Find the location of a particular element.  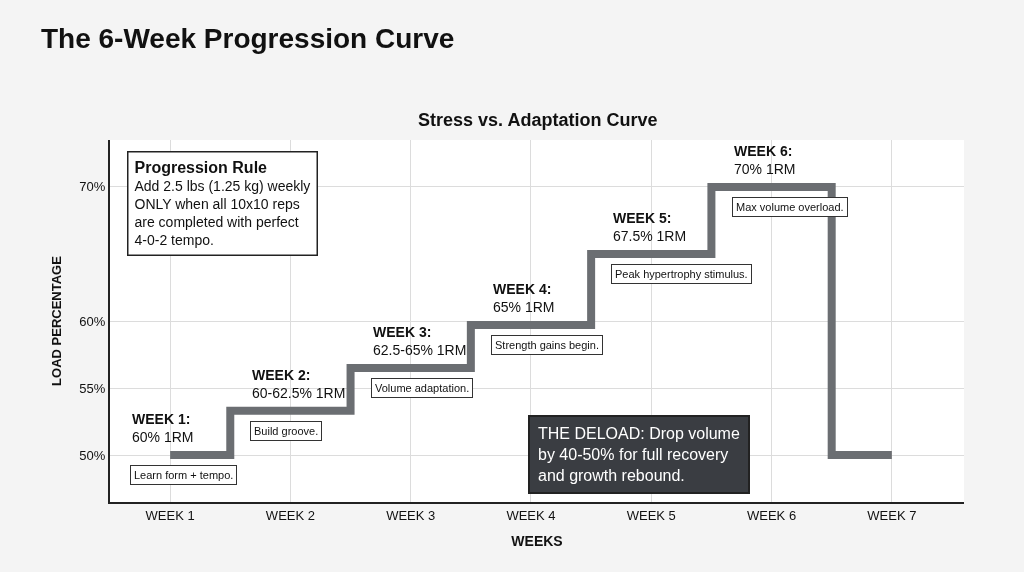

annotation: Build groove. is located at coordinates (286, 431).